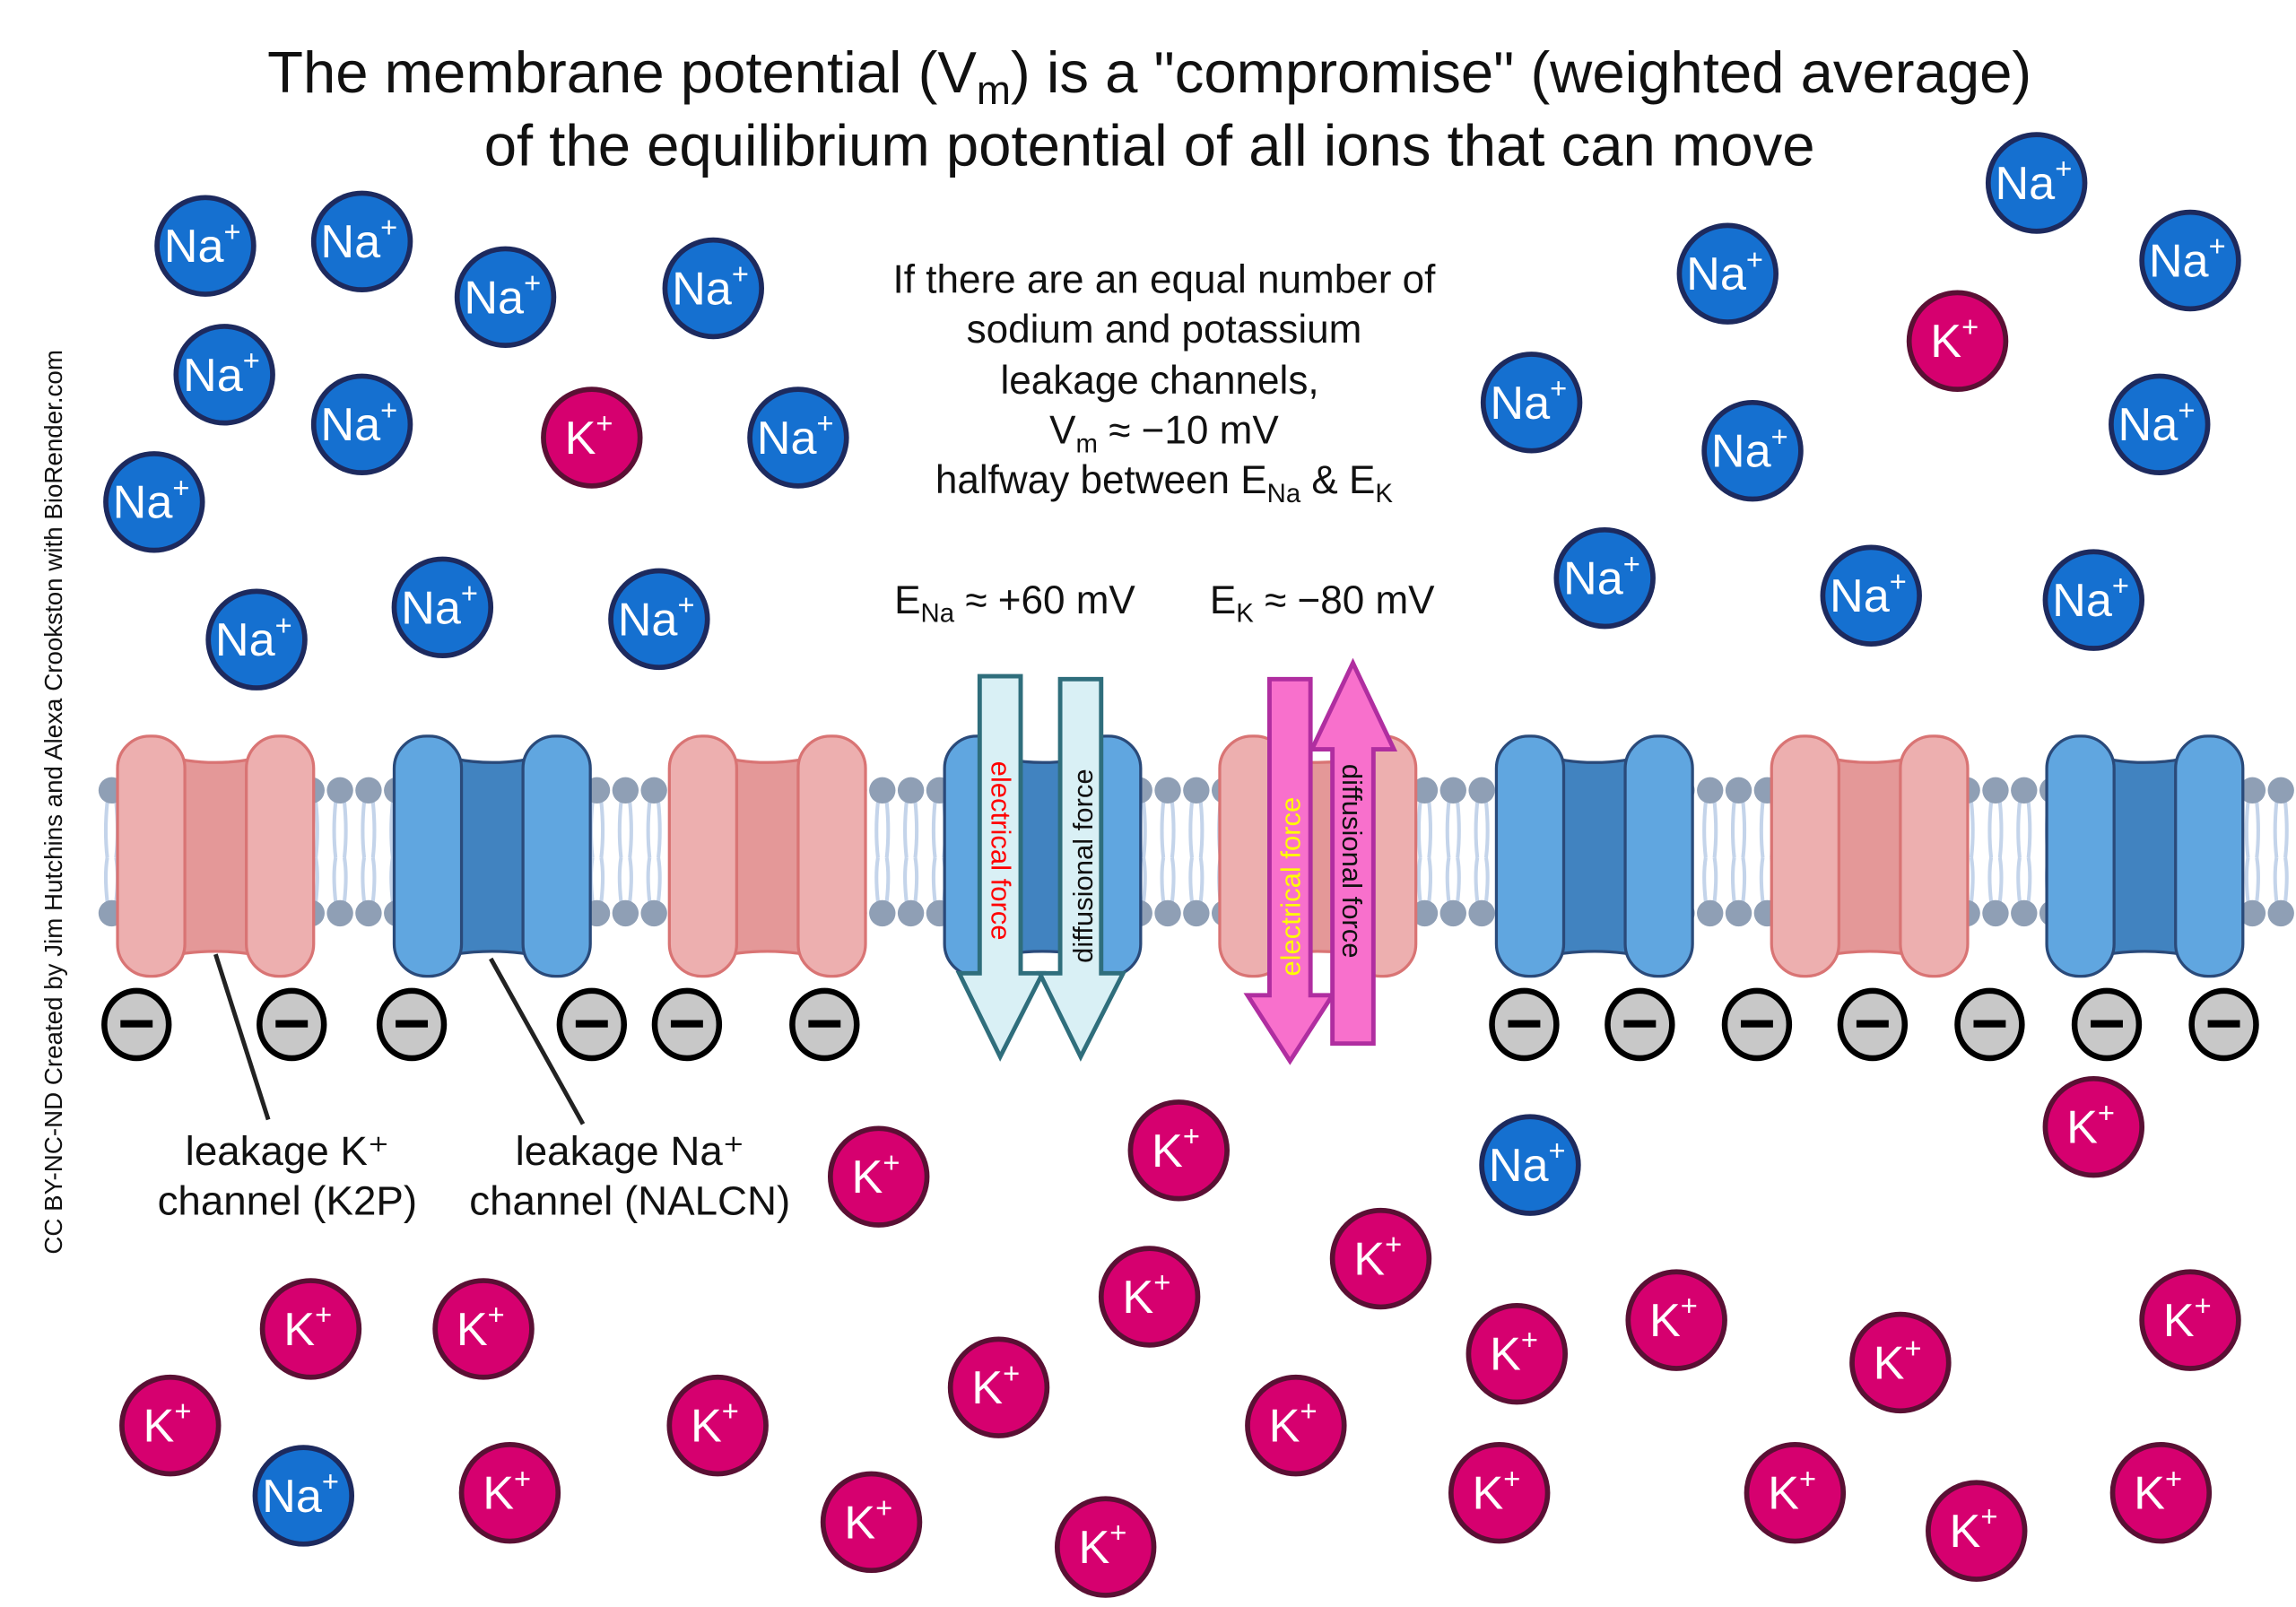  I want to click on na-channel-pointer, so click(537, 1041).